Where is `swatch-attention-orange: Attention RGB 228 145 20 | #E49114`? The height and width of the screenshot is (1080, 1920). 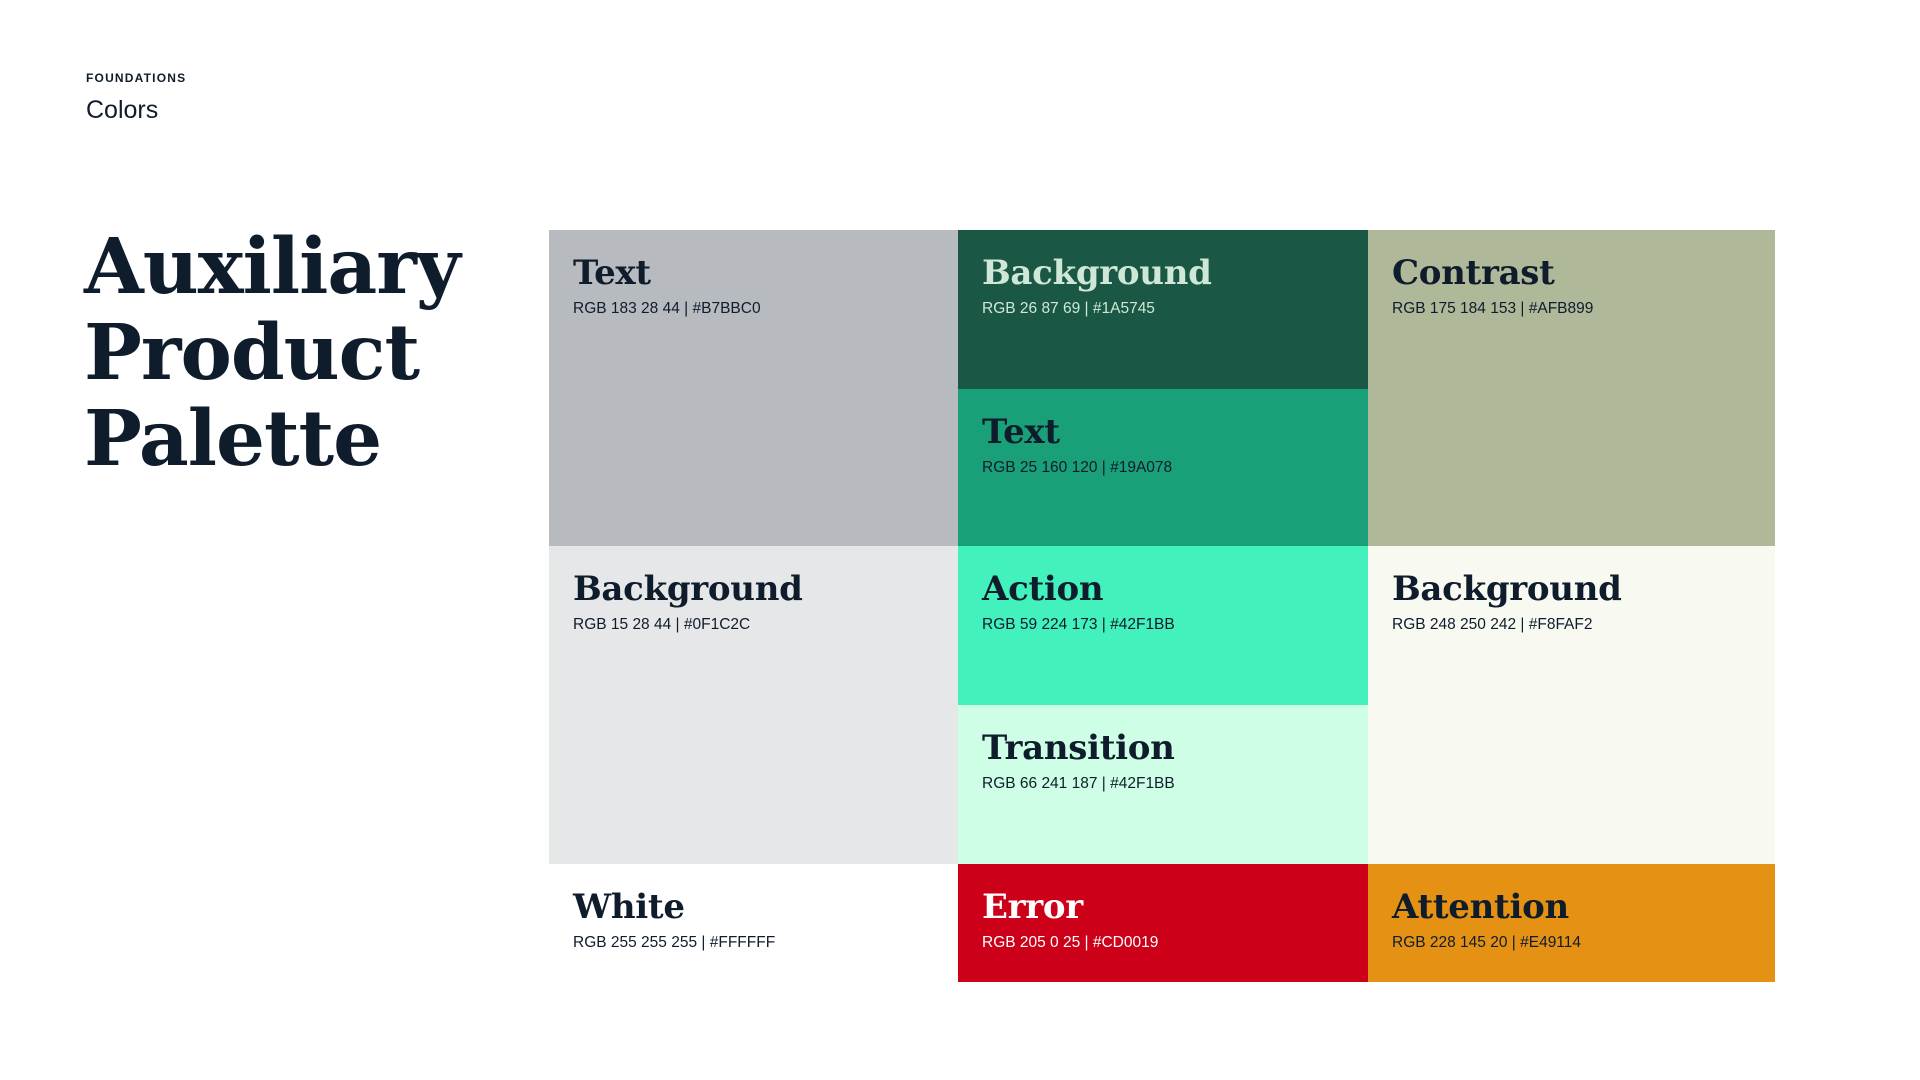 swatch-attention-orange: Attention RGB 228 145 20 | #E49114 is located at coordinates (1571, 923).